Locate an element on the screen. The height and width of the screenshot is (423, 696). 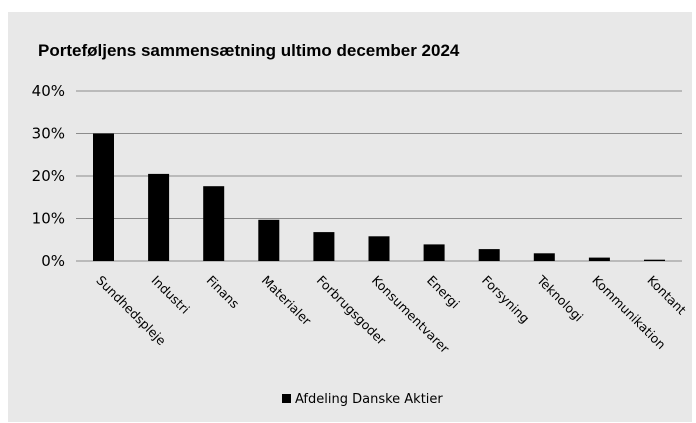
x-category-label: Forsyning is located at coordinates (506, 300).